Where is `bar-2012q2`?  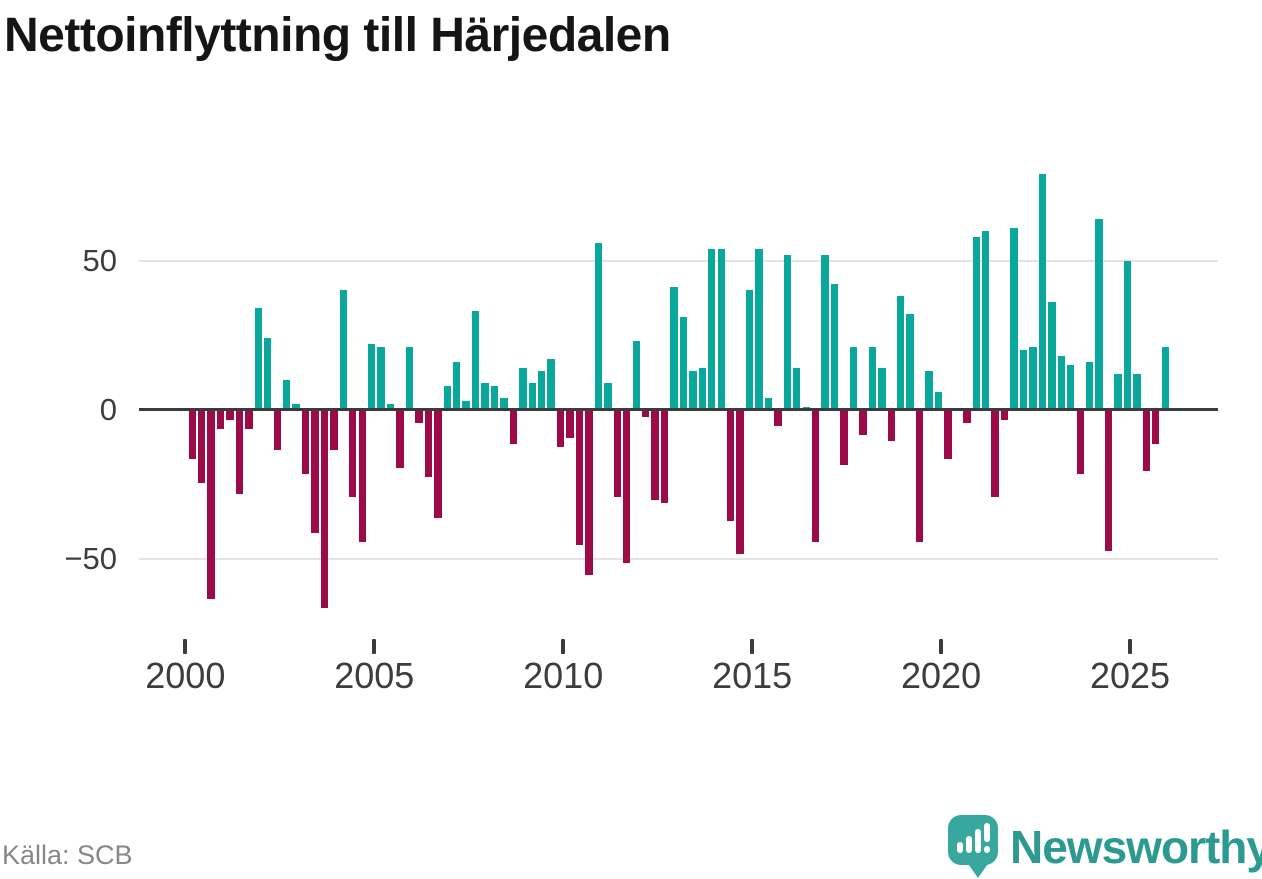 bar-2012q2 is located at coordinates (655, 456).